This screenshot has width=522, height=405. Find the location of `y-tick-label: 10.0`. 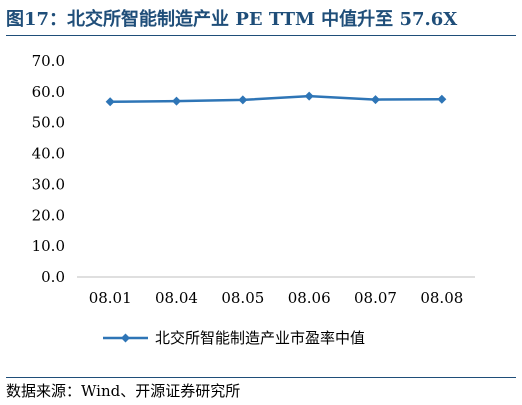

y-tick-label: 10.0 is located at coordinates (48, 246).